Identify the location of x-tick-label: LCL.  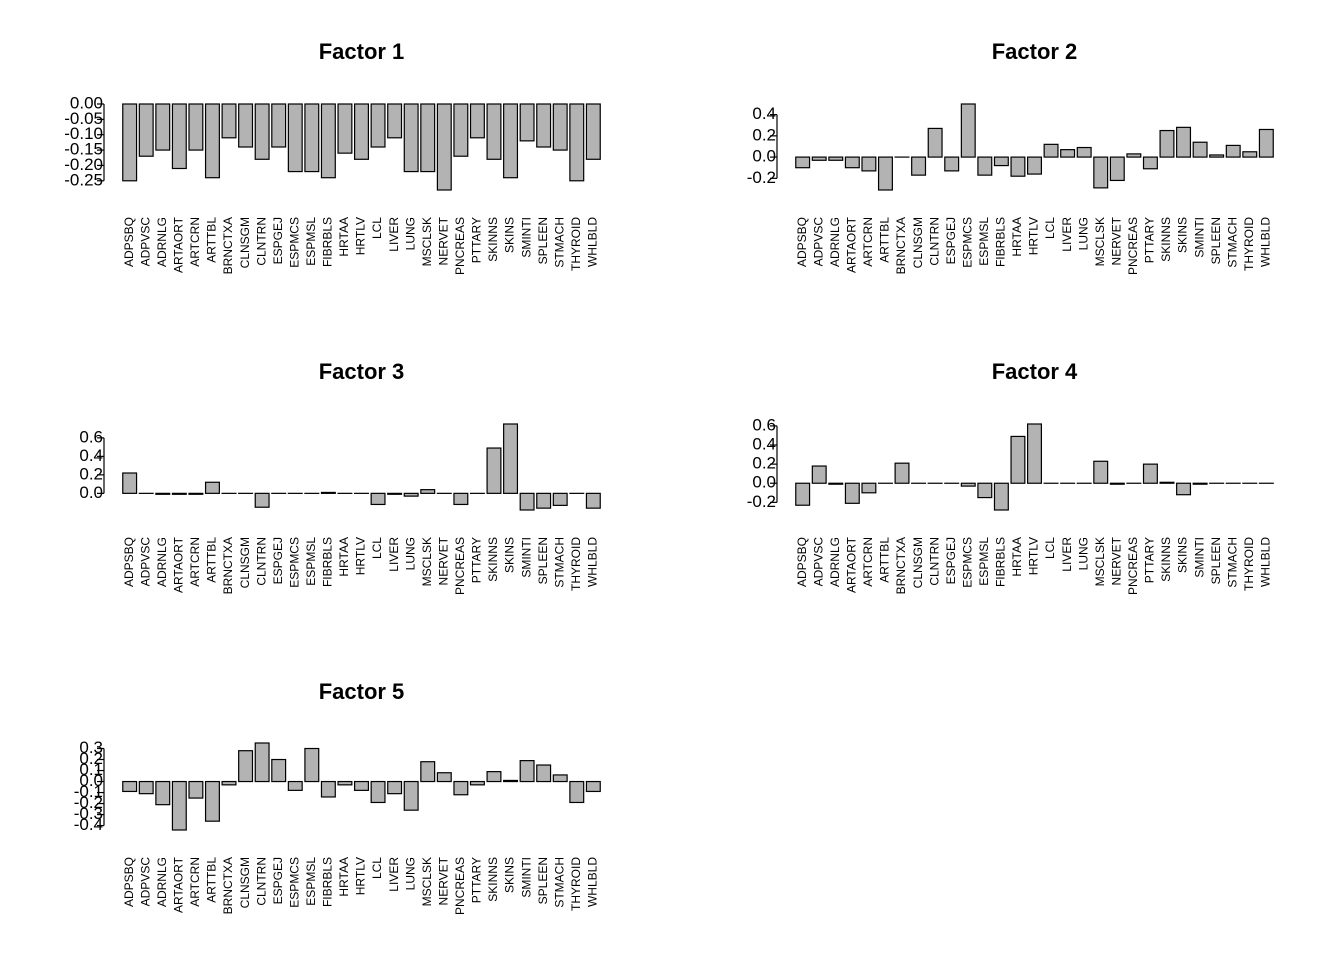
(1050, 228).